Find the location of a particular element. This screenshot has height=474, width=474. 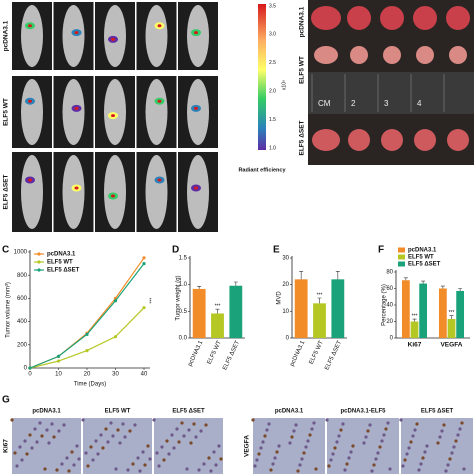

row-label: ELF5 WT is located at coordinates (6, 112).